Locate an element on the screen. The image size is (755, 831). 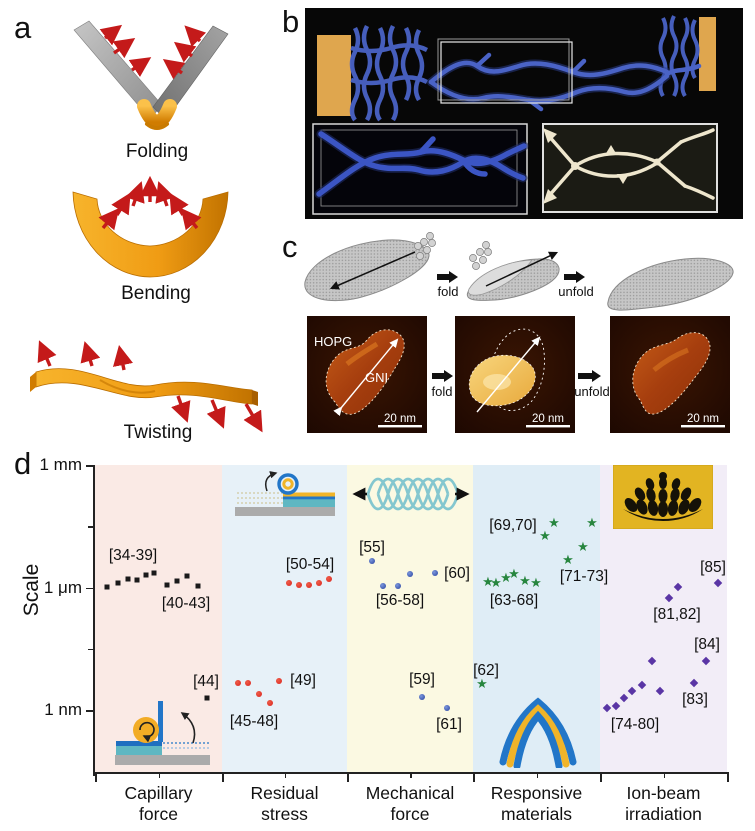
y-axis-title: Scale is located at coordinates (31, 590).